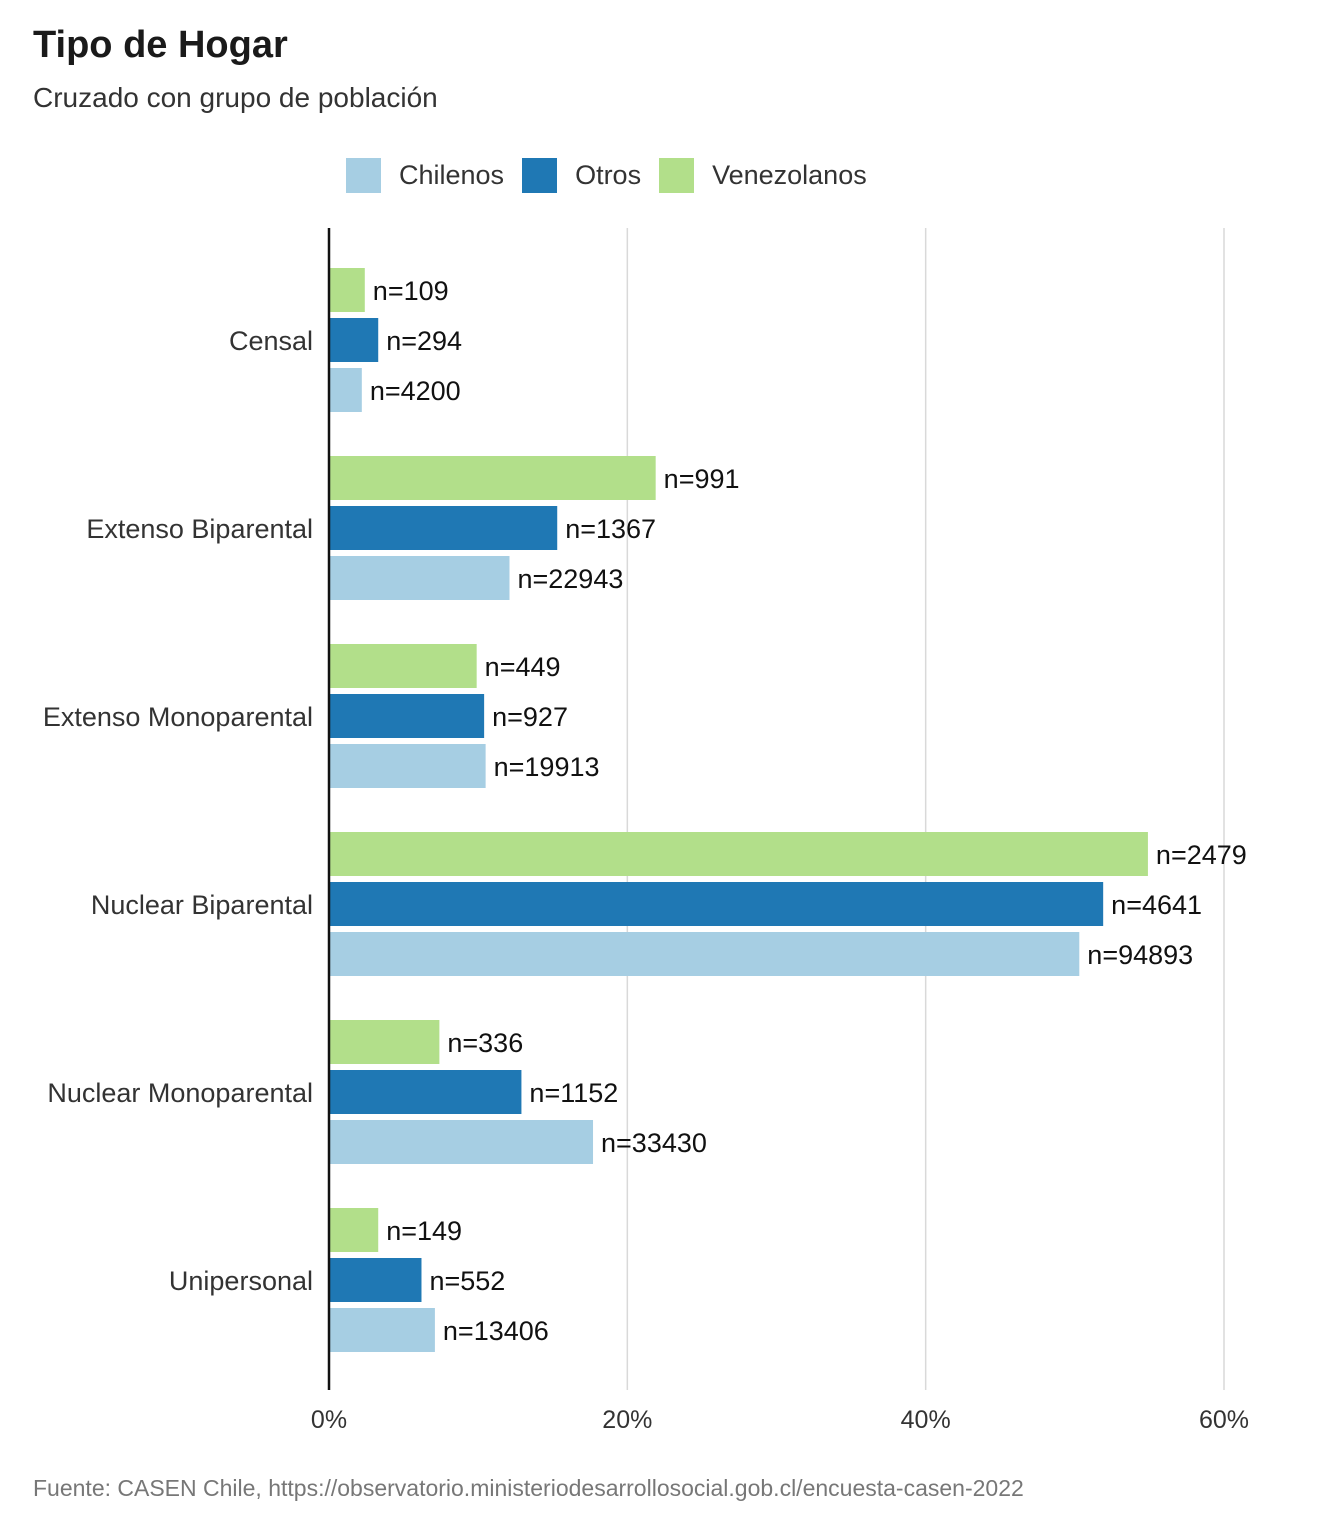 The width and height of the screenshot is (1344, 1536). What do you see at coordinates (180, 1093) in the screenshot?
I see `category-label-4: Nuclear Monoparental` at bounding box center [180, 1093].